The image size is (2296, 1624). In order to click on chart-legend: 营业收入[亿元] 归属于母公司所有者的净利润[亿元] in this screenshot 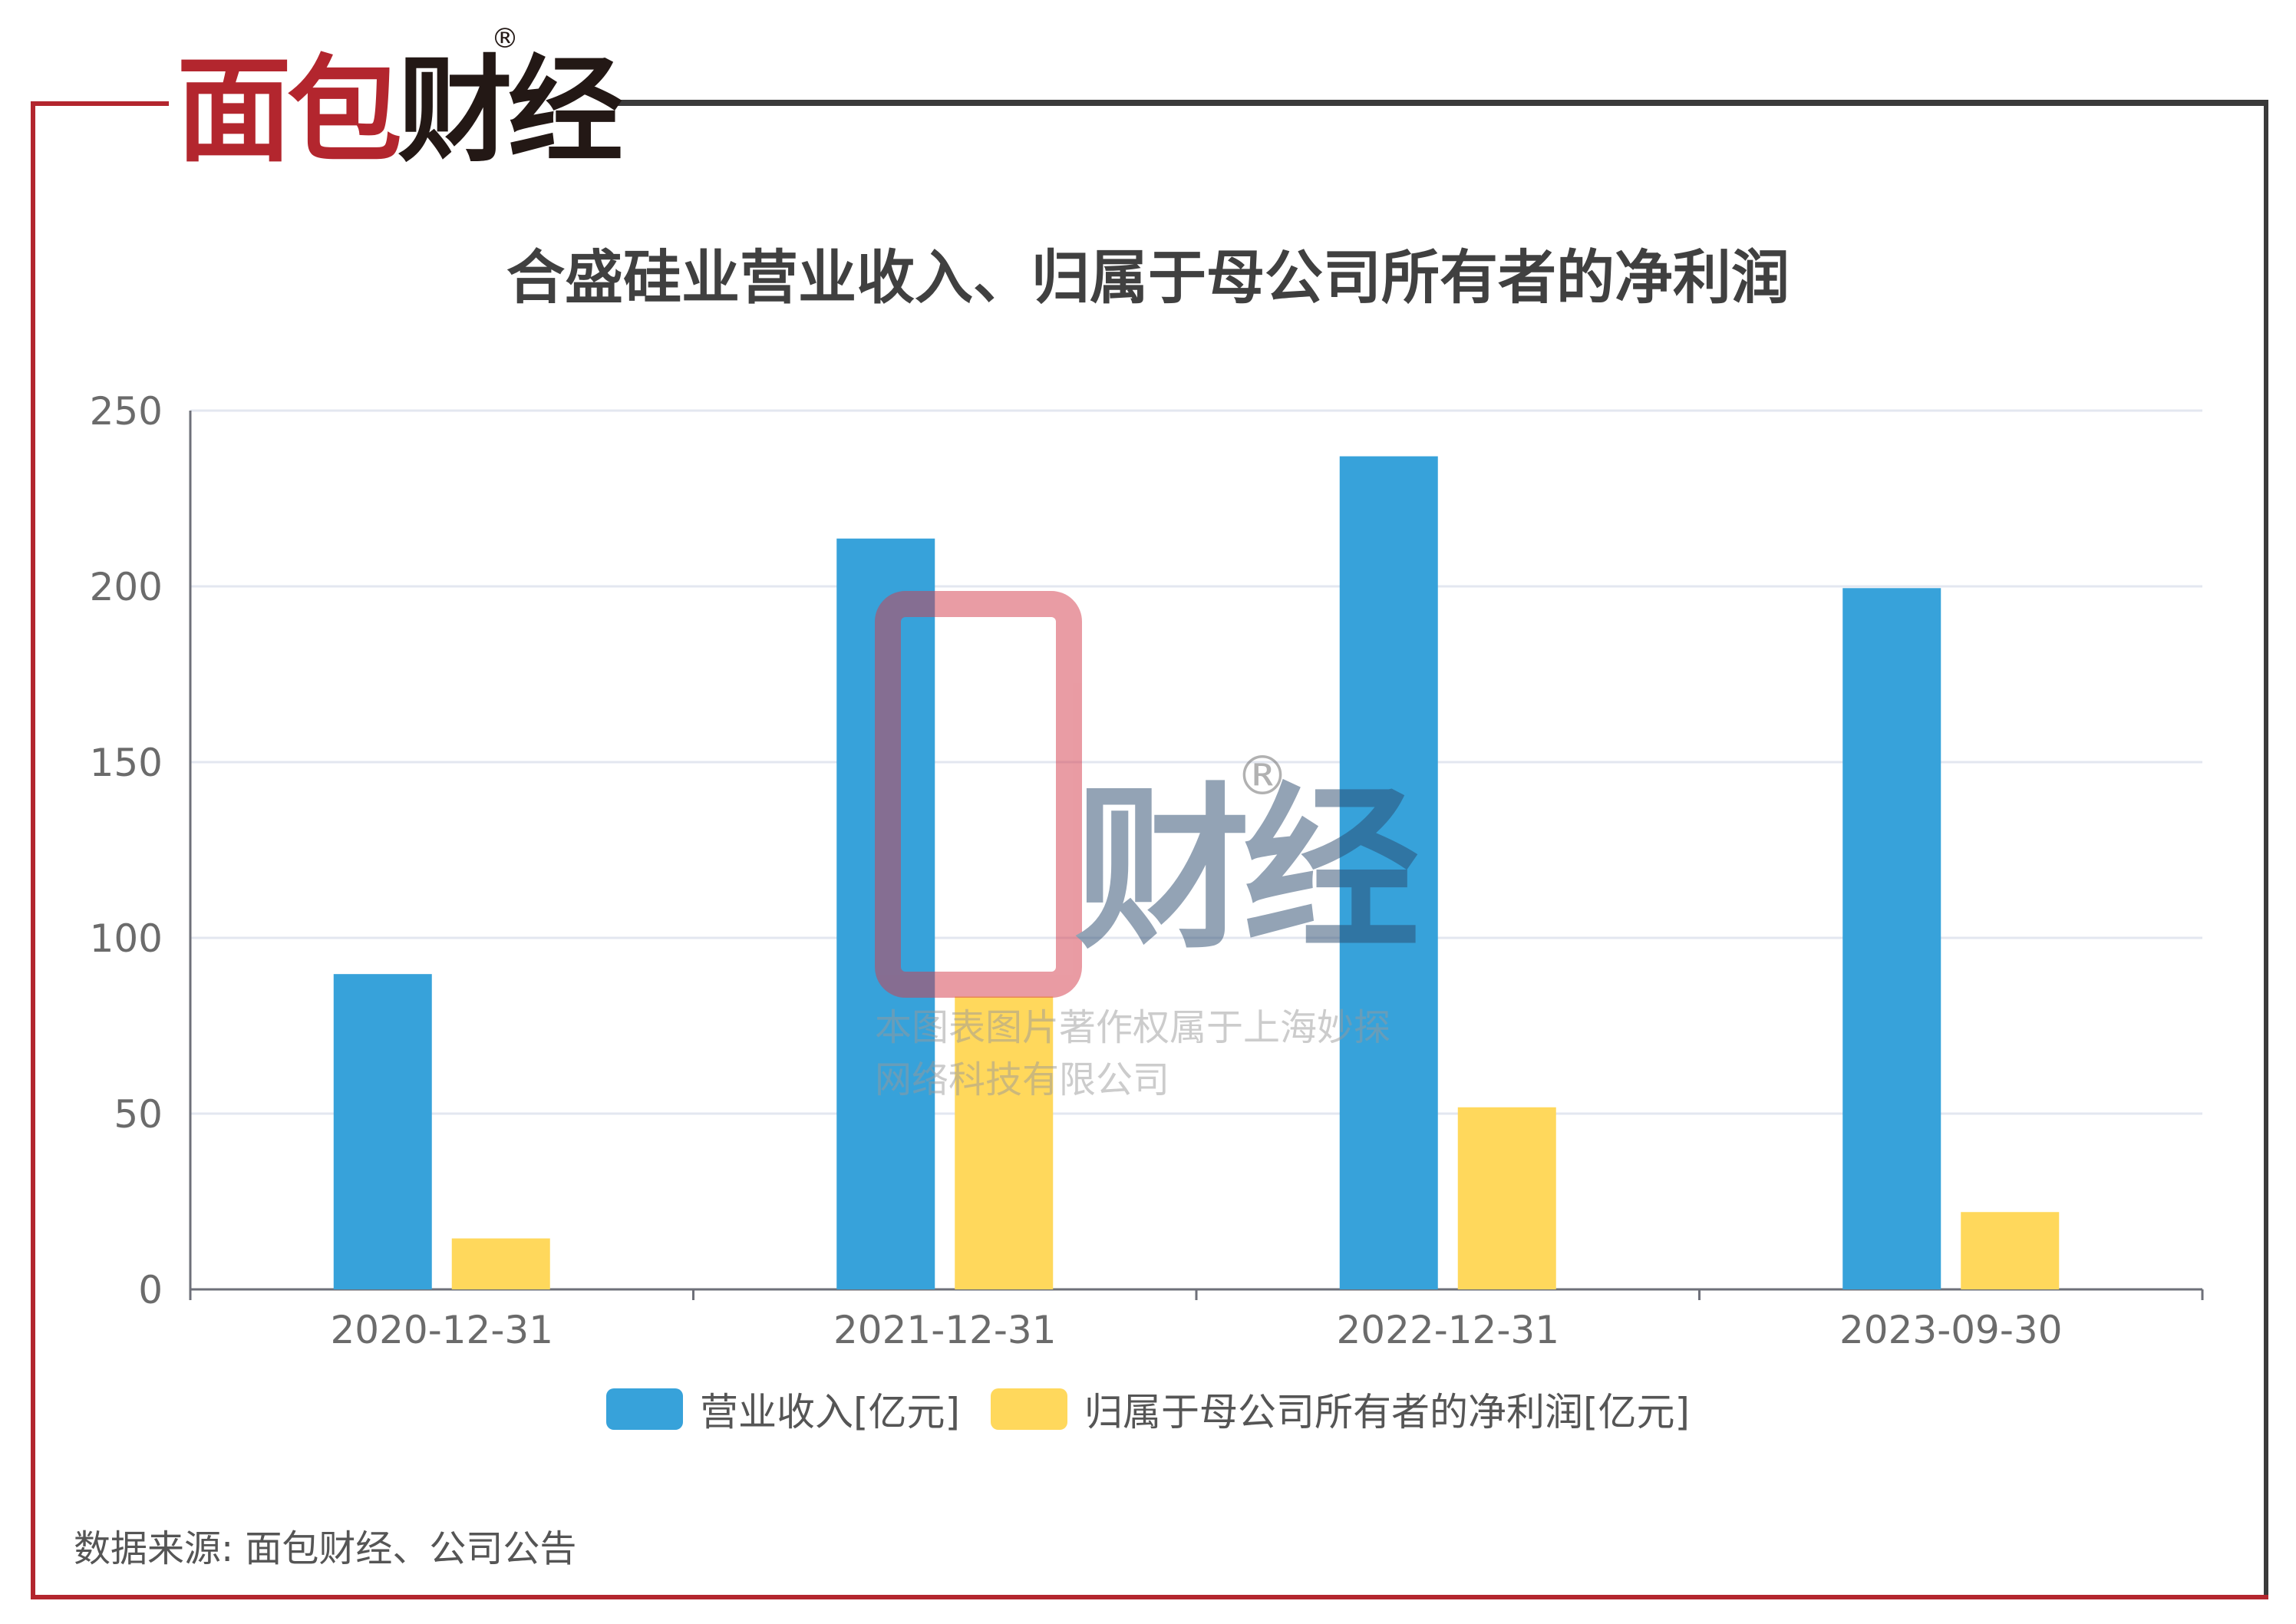, I will do `click(1148, 1409)`.